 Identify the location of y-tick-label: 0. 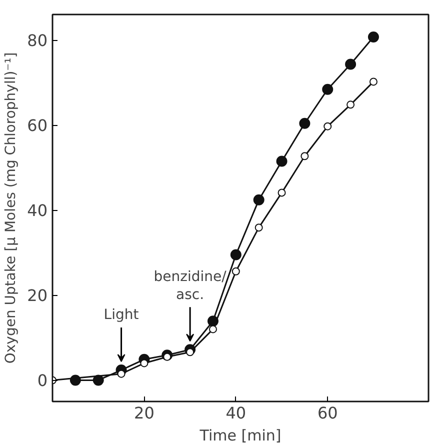
(42, 380).